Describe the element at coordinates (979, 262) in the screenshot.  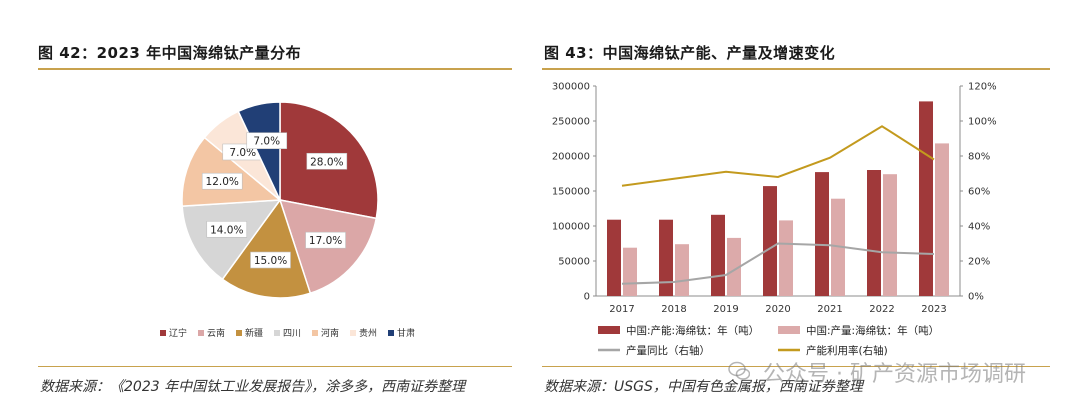
I see `right-tick-label: 20%` at that location.